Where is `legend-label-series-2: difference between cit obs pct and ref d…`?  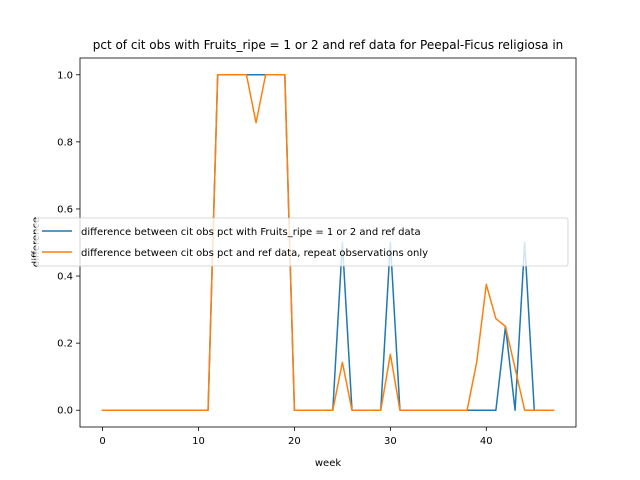
legend-label-series-2: difference between cit obs pct and ref d… is located at coordinates (254, 253).